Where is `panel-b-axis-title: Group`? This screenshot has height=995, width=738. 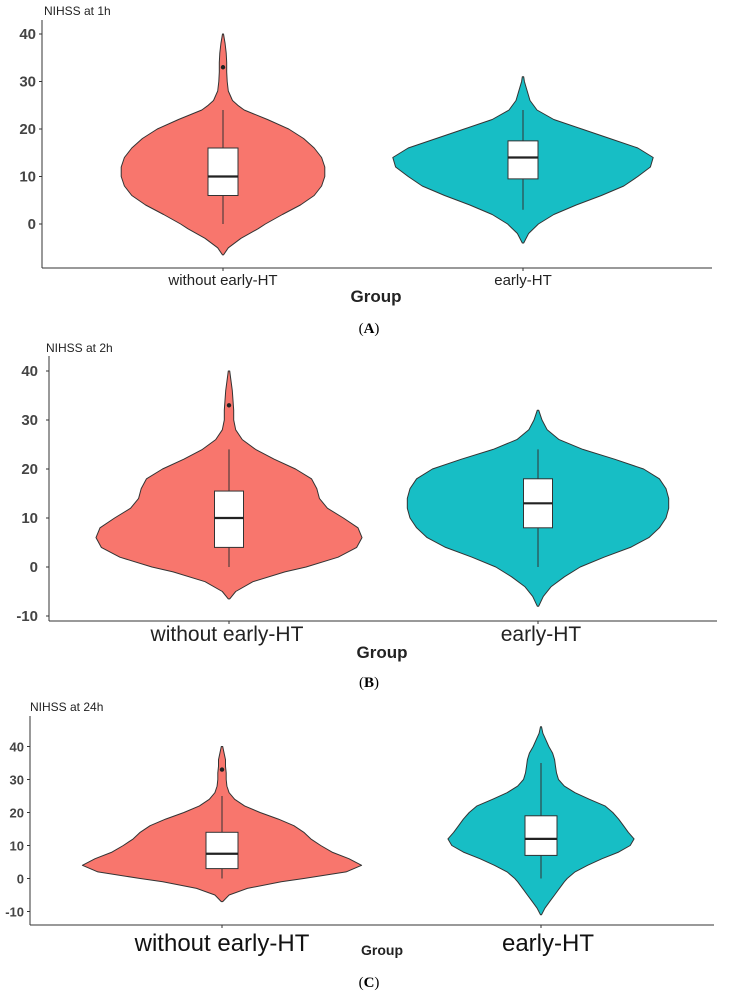 panel-b-axis-title: Group is located at coordinates (382, 652).